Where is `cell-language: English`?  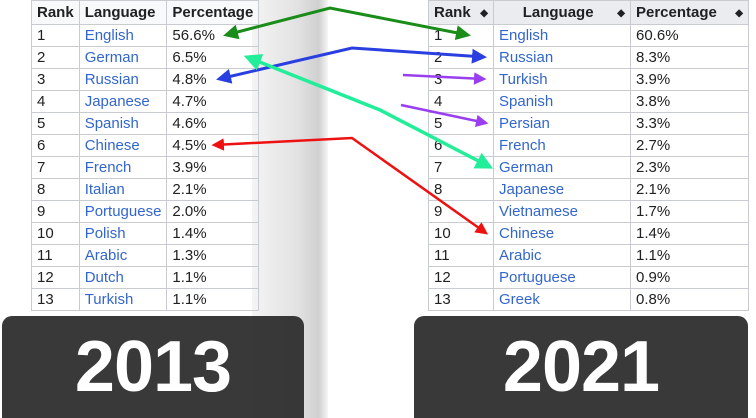
cell-language: English is located at coordinates (123, 35).